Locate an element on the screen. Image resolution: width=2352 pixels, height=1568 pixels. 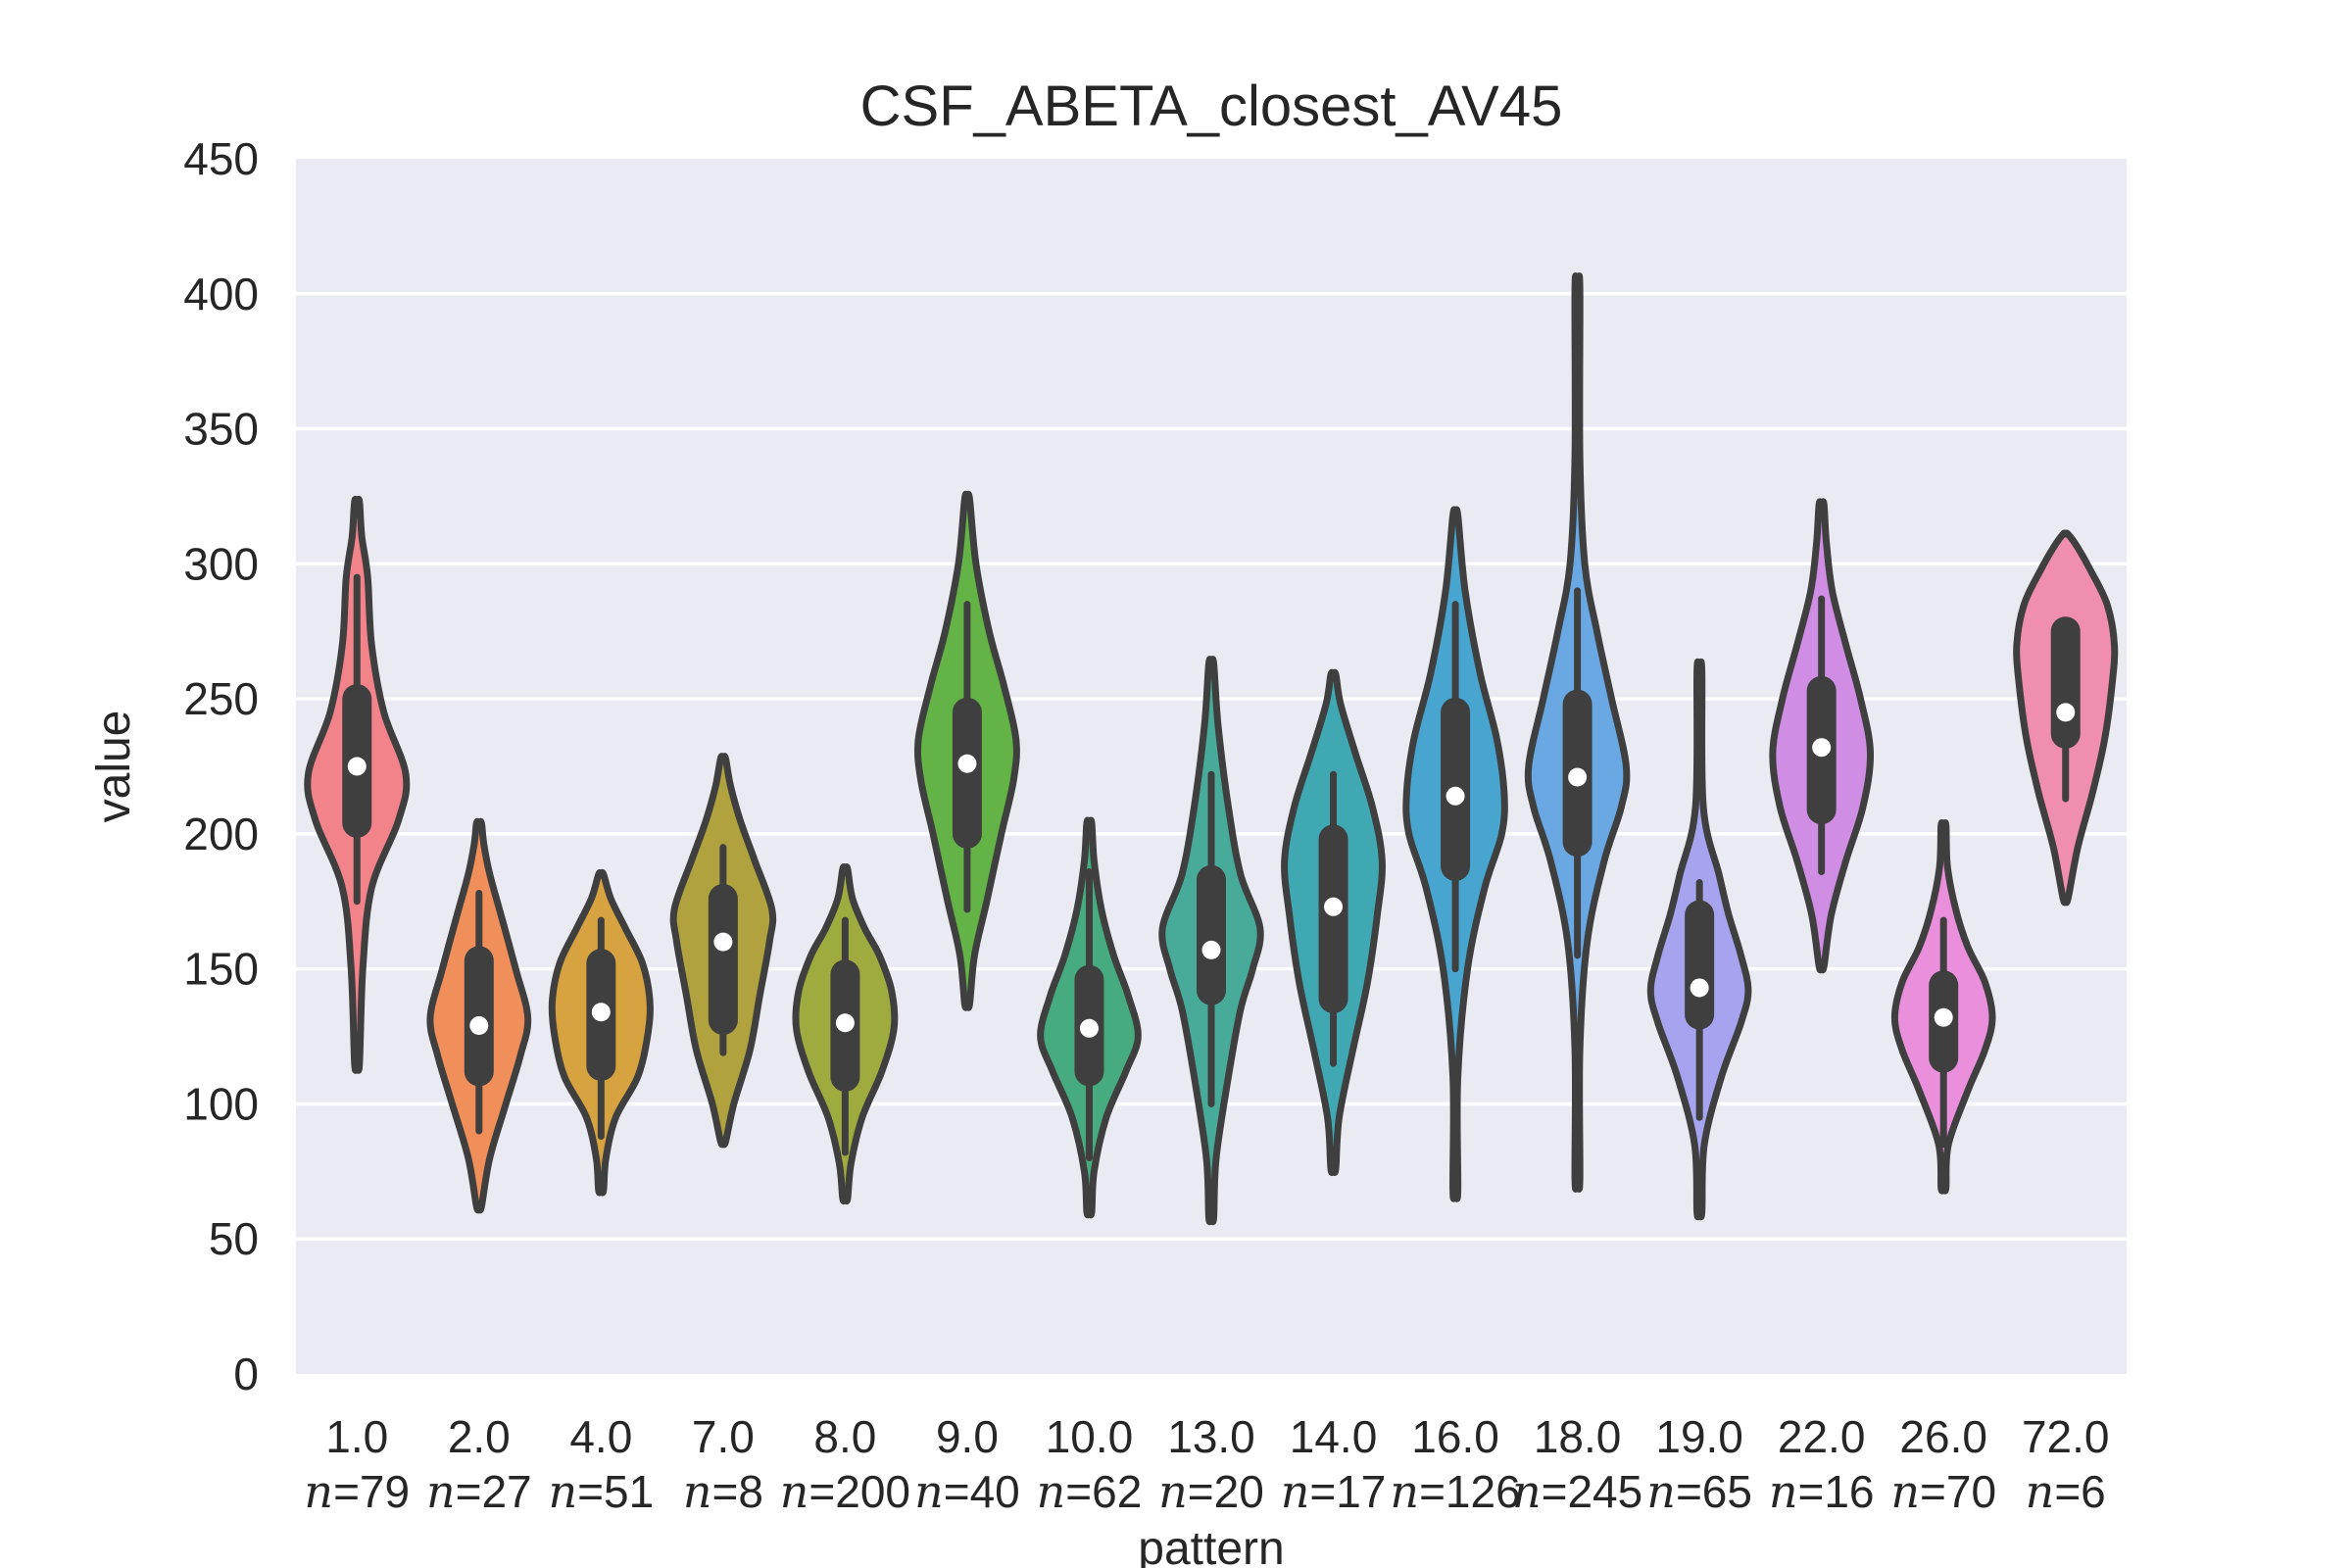
y-tick-label: 100 is located at coordinates (221, 1103).